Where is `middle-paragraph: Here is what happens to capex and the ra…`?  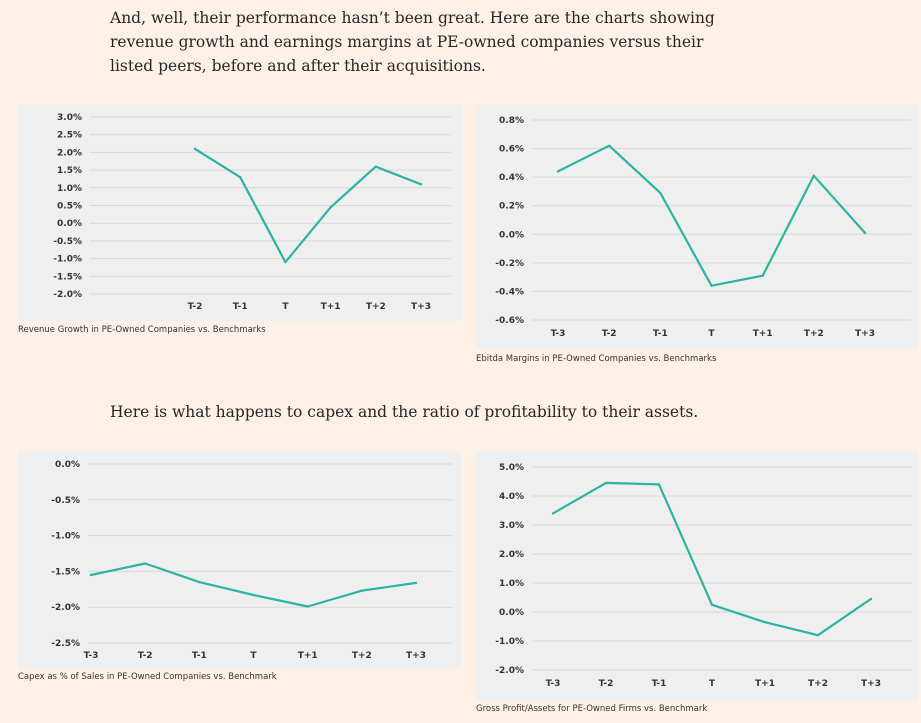
middle-paragraph: Here is what happens to capex and the ra… is located at coordinates (404, 412).